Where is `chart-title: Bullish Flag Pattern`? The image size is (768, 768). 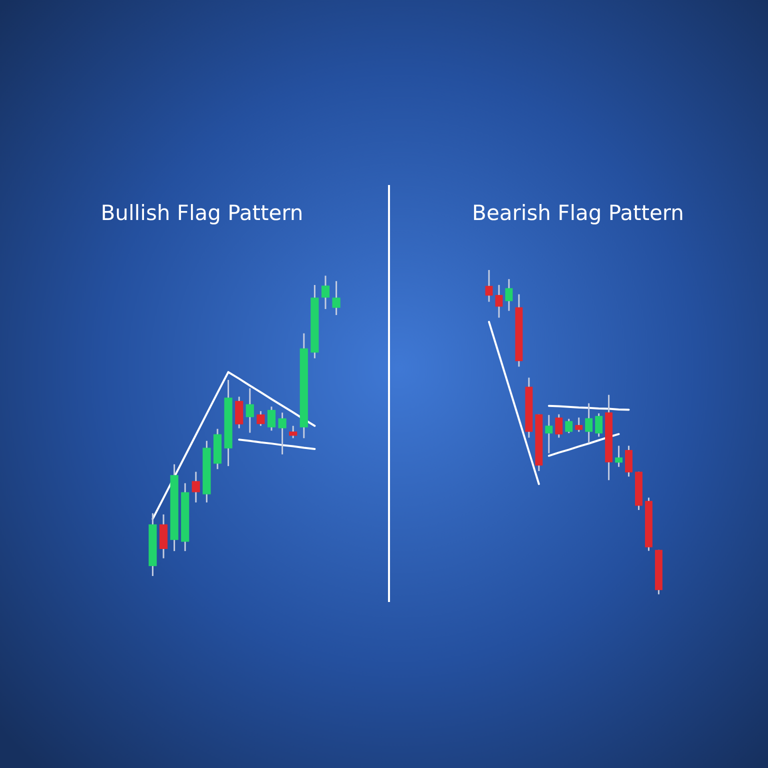 chart-title: Bullish Flag Pattern is located at coordinates (202, 213).